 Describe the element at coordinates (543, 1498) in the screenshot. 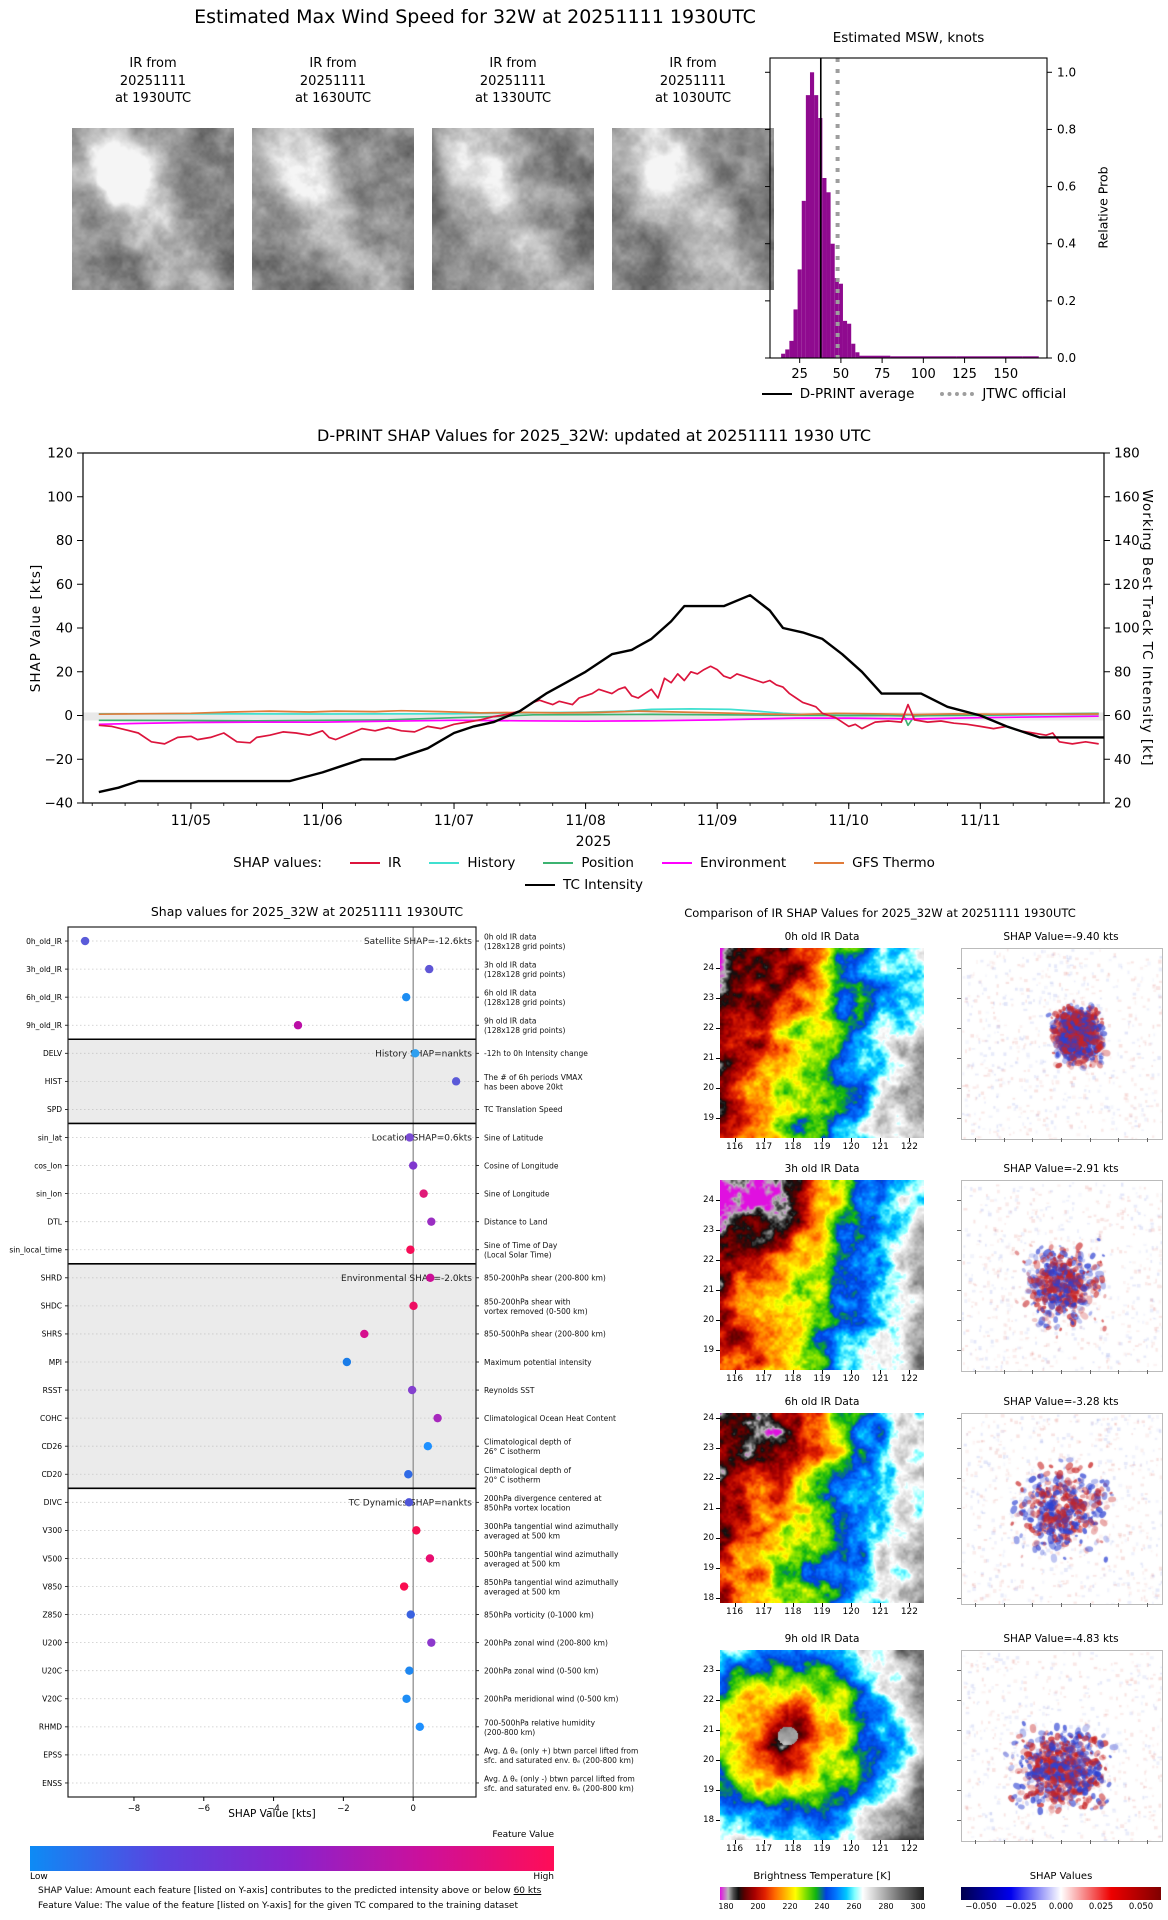

I see `svg-text: 200hPa divergence centered at` at that location.